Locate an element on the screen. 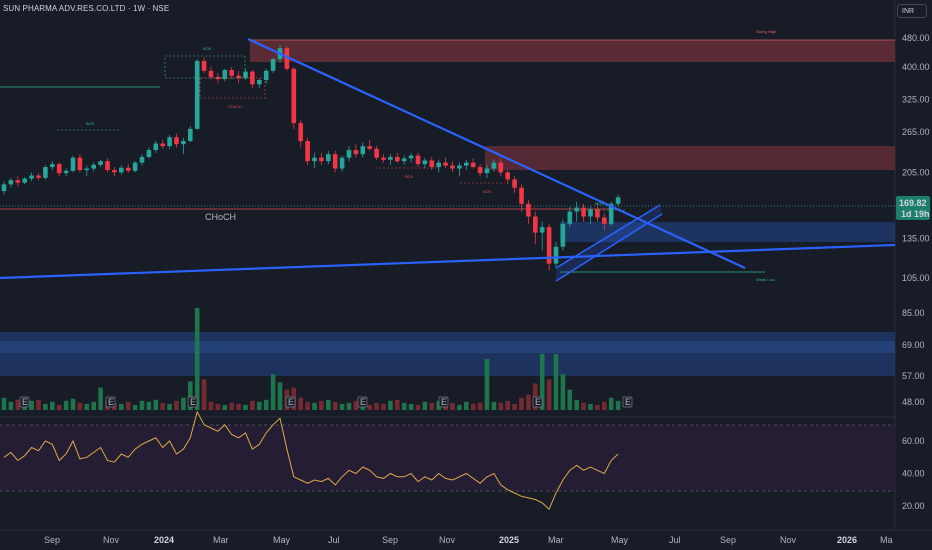  rsi-tick-label: 60.00 is located at coordinates (913, 441).